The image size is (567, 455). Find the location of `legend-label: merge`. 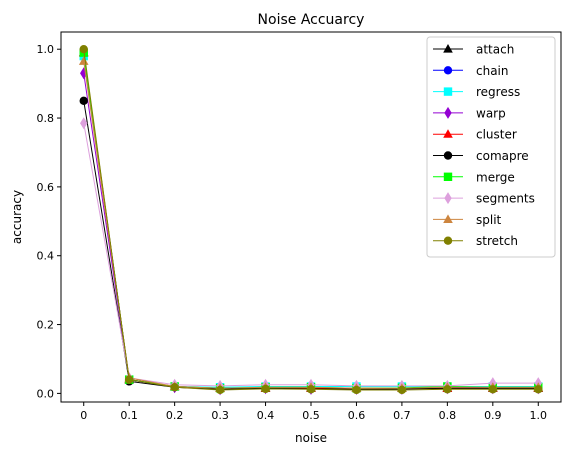

legend-label: merge is located at coordinates (495, 177).